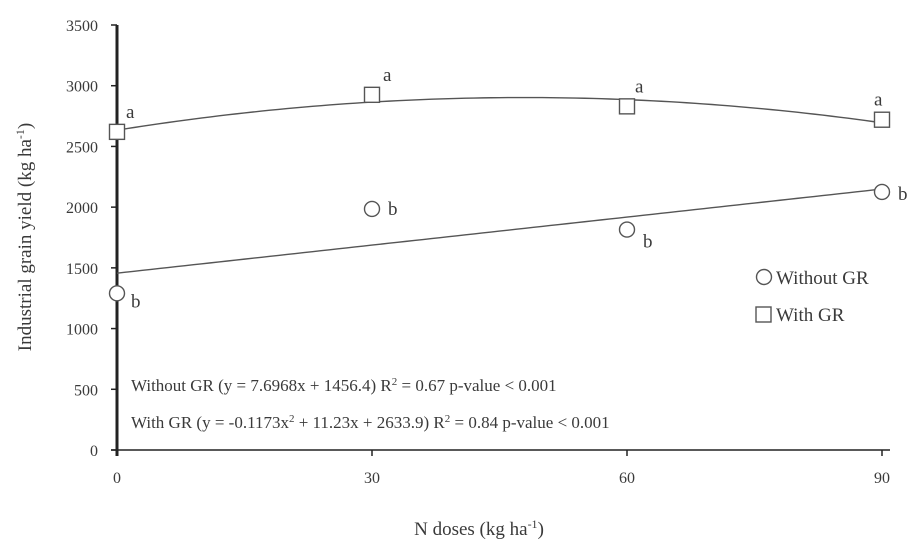 The height and width of the screenshot is (545, 907). I want to click on fit-line-with-gr, so click(499, 113).